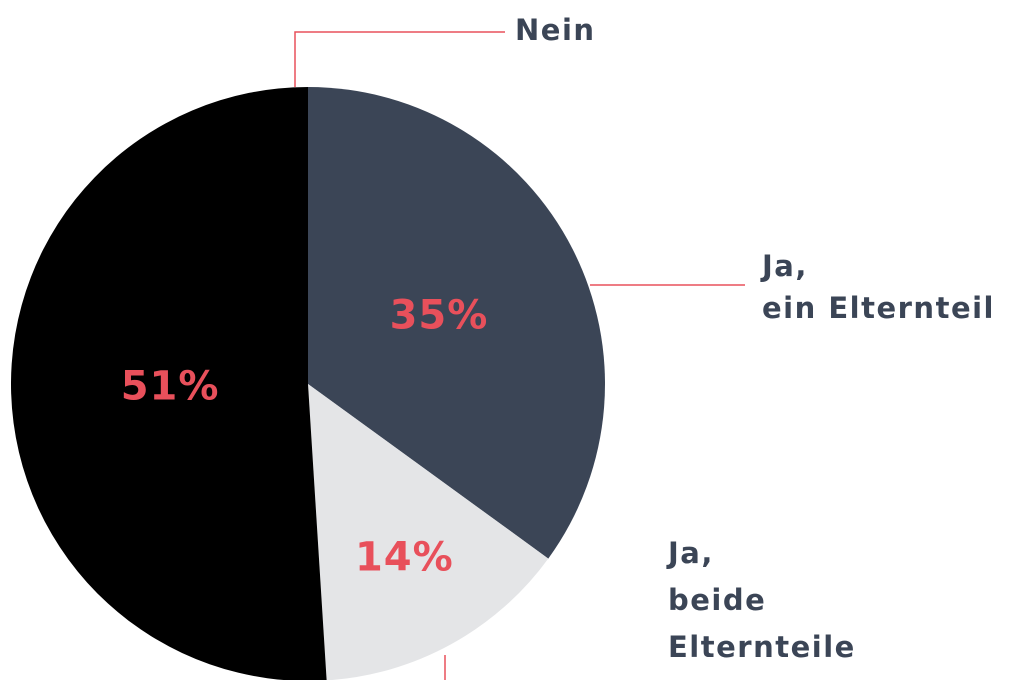 The width and height of the screenshot is (1032, 680). Describe the element at coordinates (399, 59) in the screenshot. I see `leader-line` at that location.